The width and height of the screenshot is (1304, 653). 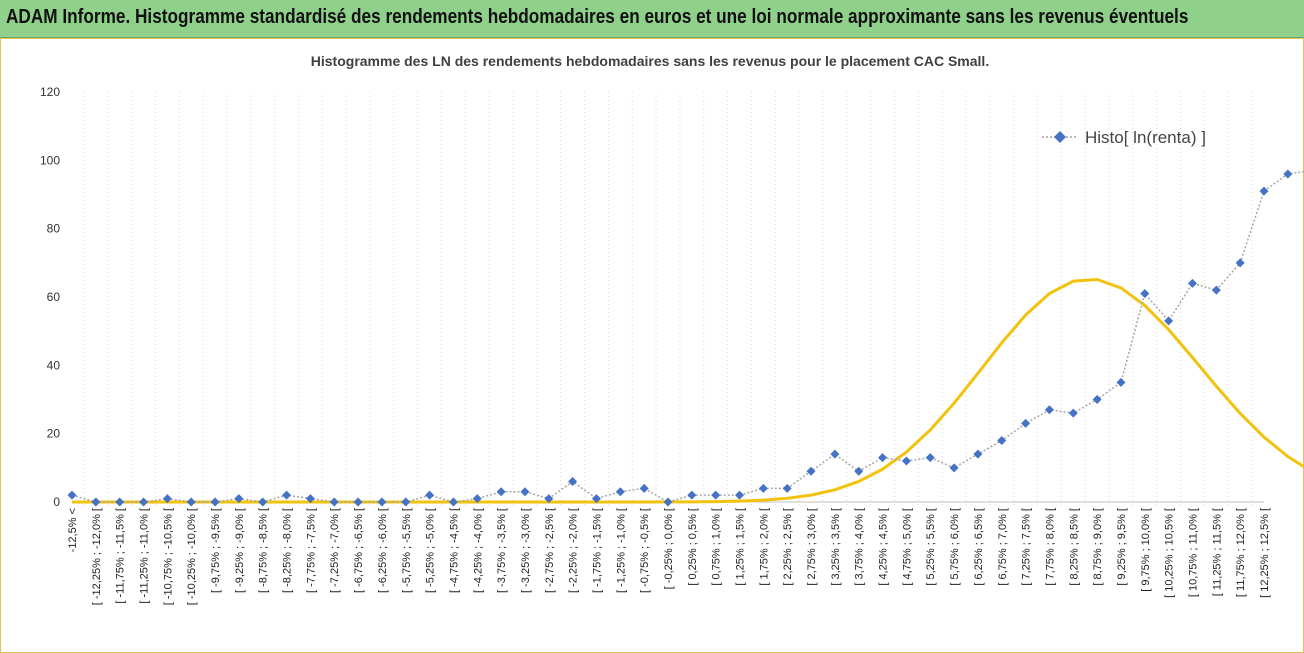 I want to click on x-tick-label: [ -3,25% ; -3,0% [, so click(x=526, y=550).